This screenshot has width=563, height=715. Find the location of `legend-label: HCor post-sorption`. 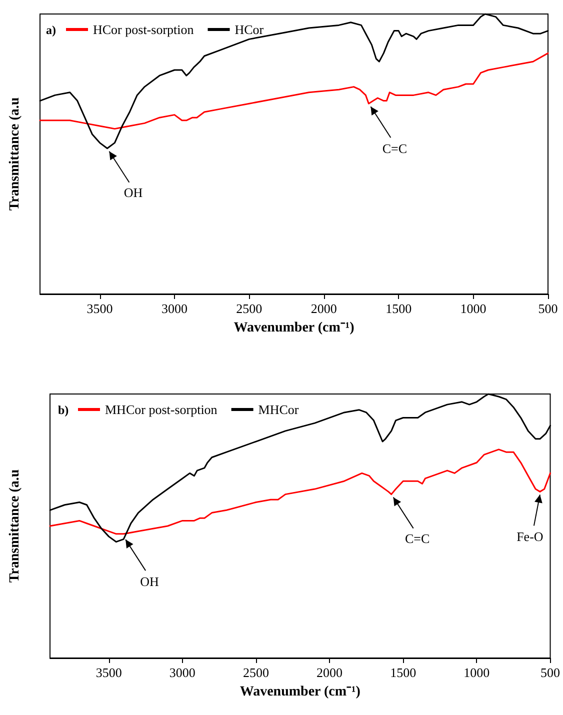

legend-label: HCor post-sorption is located at coordinates (143, 29).